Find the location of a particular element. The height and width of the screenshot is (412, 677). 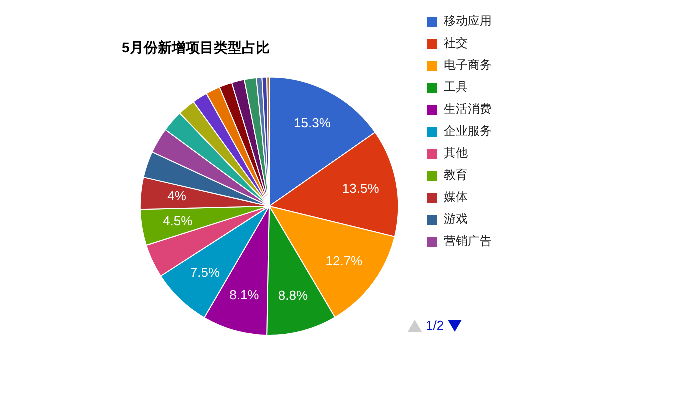

data-label: 7.5% is located at coordinates (205, 272).